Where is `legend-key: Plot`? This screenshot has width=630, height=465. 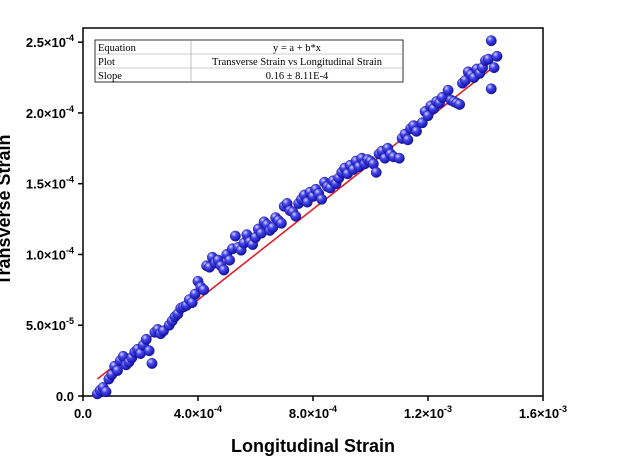
legend-key: Plot is located at coordinates (106, 62).